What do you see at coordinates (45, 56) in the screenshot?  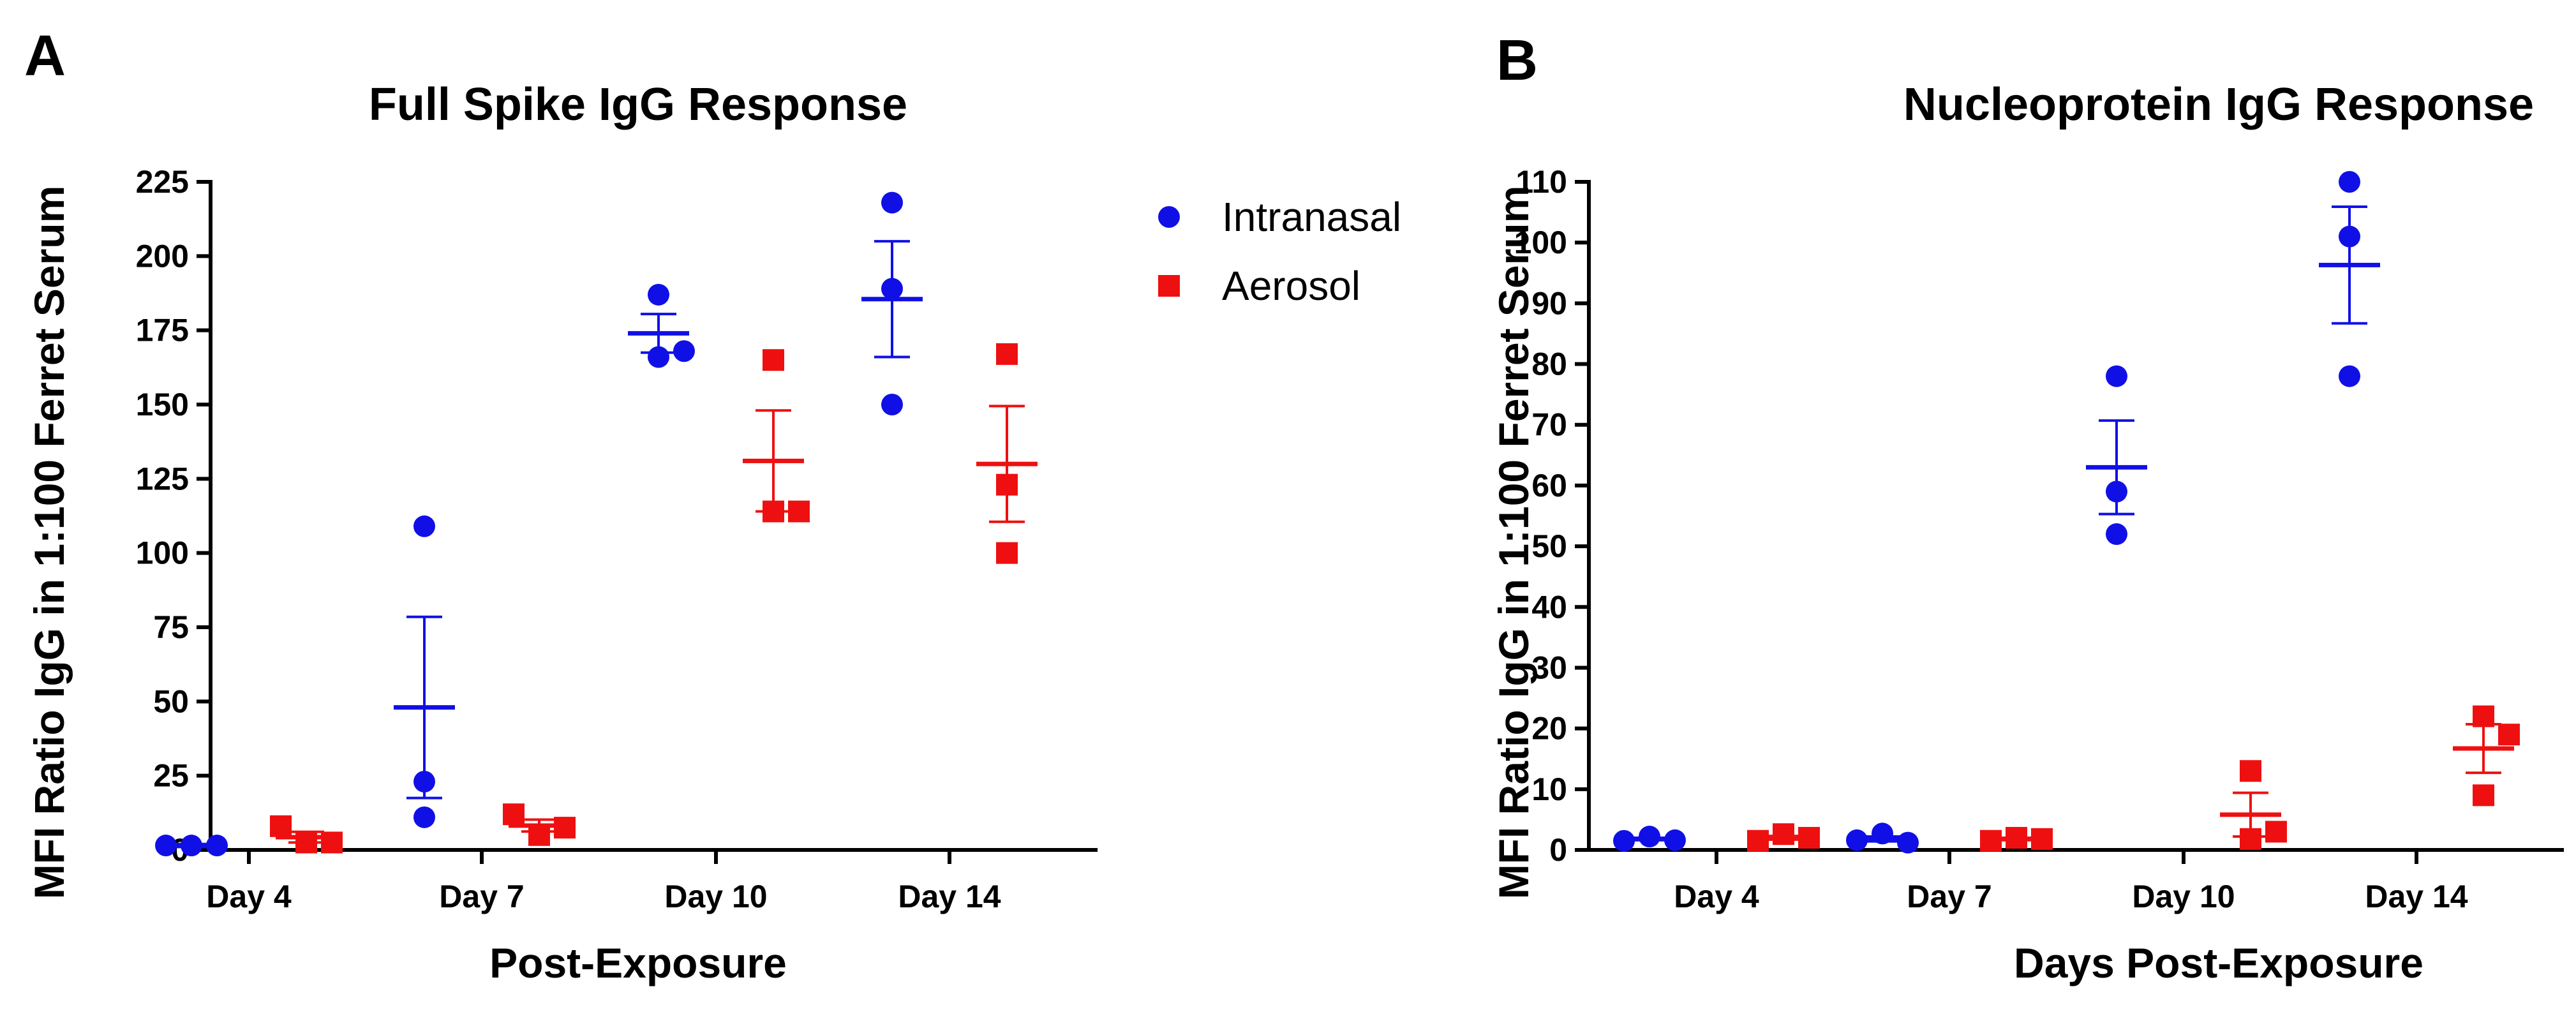 I see `panel-a-label: A` at bounding box center [45, 56].